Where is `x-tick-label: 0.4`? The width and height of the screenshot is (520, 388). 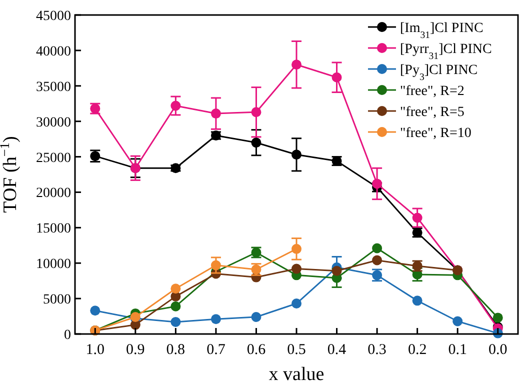
x-tick-label: 0.4 is located at coordinates (337, 350).